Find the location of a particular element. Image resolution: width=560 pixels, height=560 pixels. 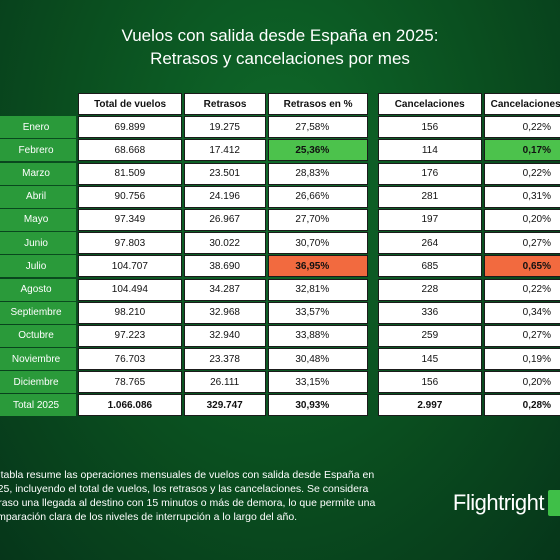

row-label: Septiembre is located at coordinates (38, 312).